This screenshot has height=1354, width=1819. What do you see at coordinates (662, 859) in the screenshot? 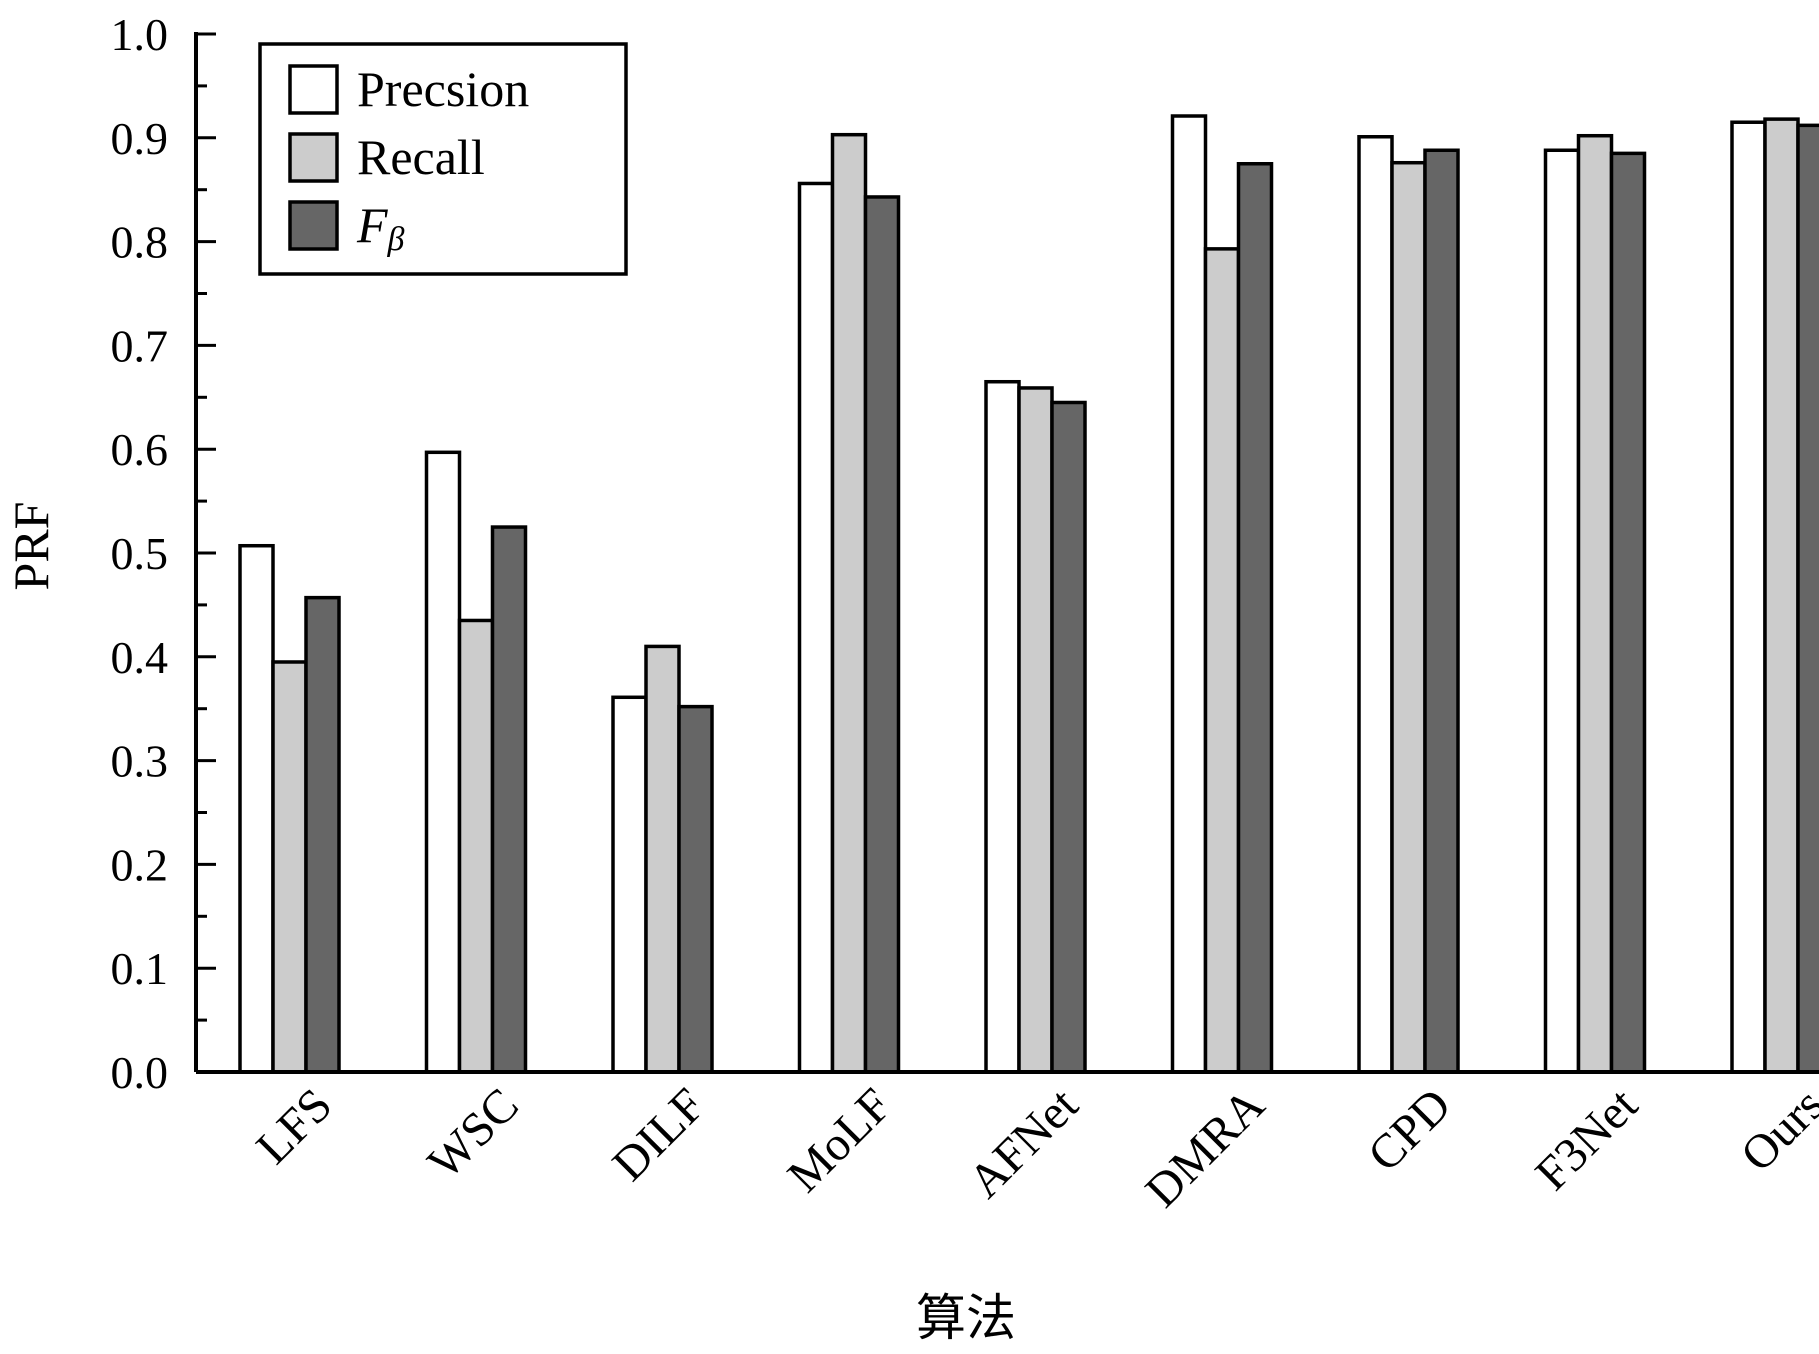
I see `bar-dilf-recall` at bounding box center [662, 859].